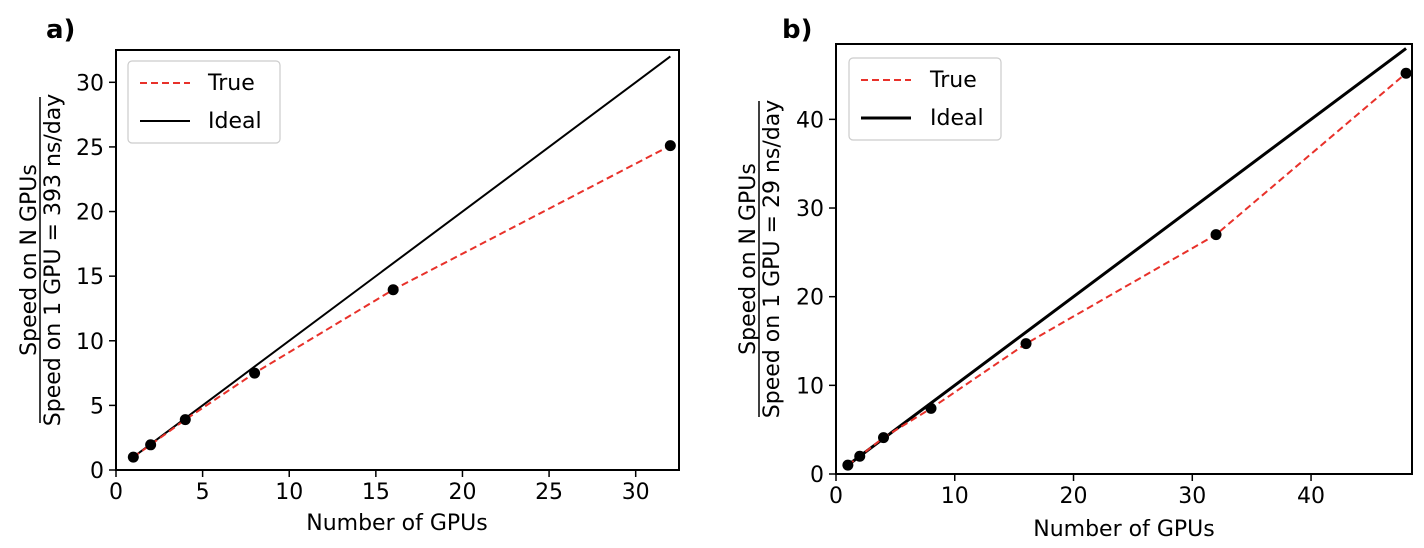 The image size is (1424, 548). Describe the element at coordinates (231, 83) in the screenshot. I see `panel-a-legend-true-label: True` at that location.